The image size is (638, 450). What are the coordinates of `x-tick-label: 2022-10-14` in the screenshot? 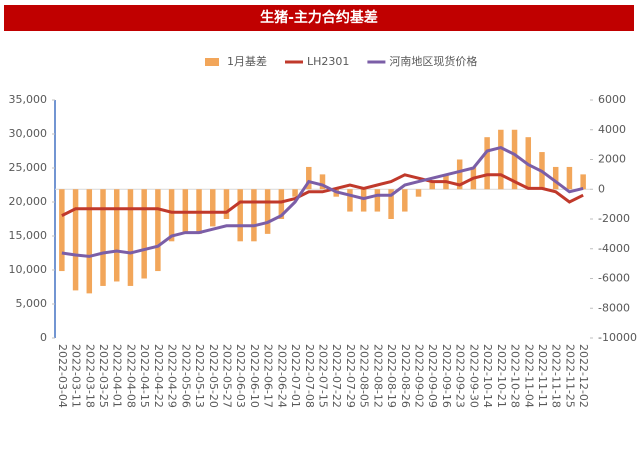 It's located at (487, 376).